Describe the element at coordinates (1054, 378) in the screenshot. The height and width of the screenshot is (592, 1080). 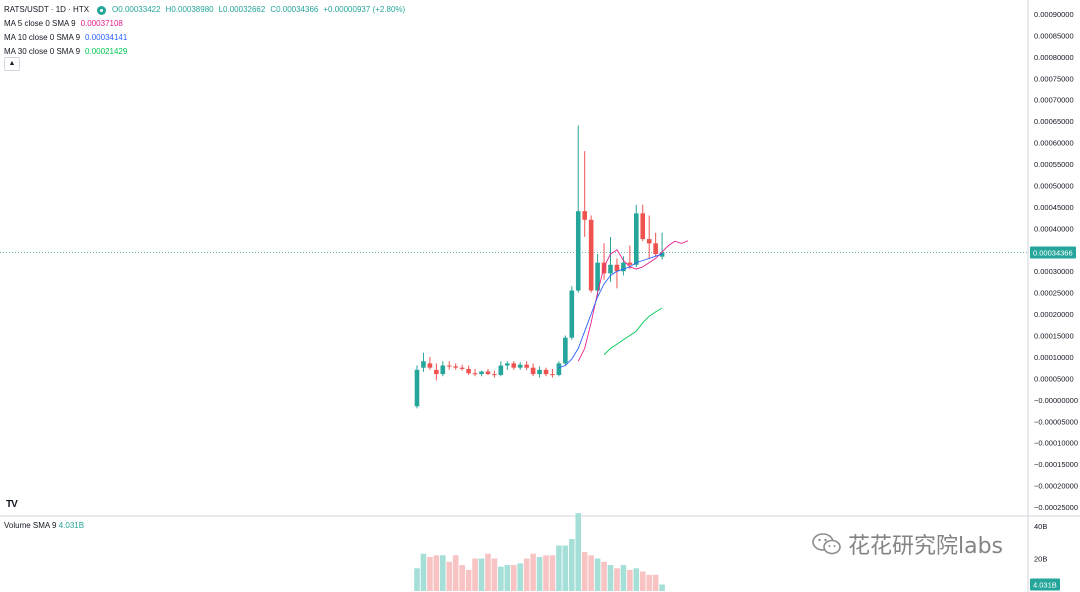
I see `y-tick-label: 0.00005000` at that location.